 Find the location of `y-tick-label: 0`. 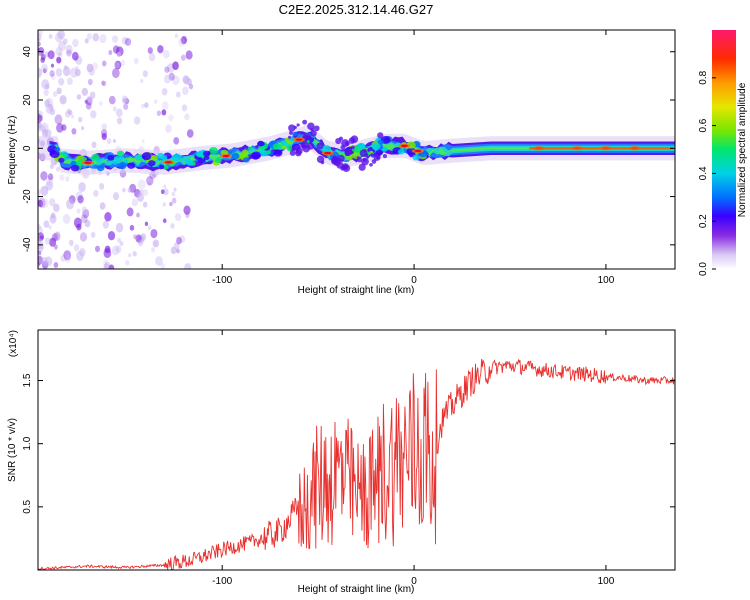

y-tick-label: 0 is located at coordinates (27, 148).